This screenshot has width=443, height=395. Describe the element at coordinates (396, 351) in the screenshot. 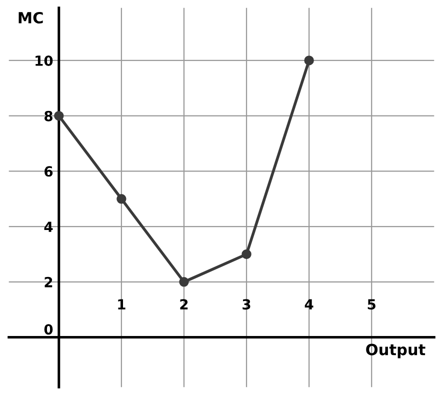

I see `x-axis-title: Output` at that location.